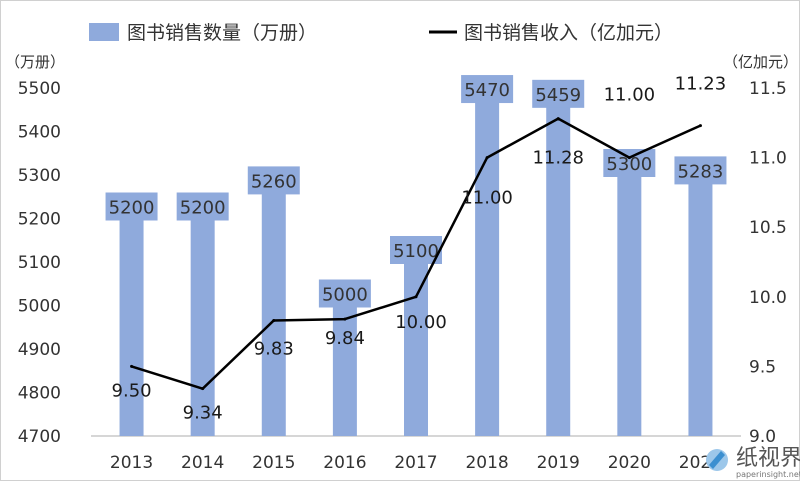 The height and width of the screenshot is (482, 800). Describe the element at coordinates (39, 89) in the screenshot. I see `left-tick-label: 5500` at that location.